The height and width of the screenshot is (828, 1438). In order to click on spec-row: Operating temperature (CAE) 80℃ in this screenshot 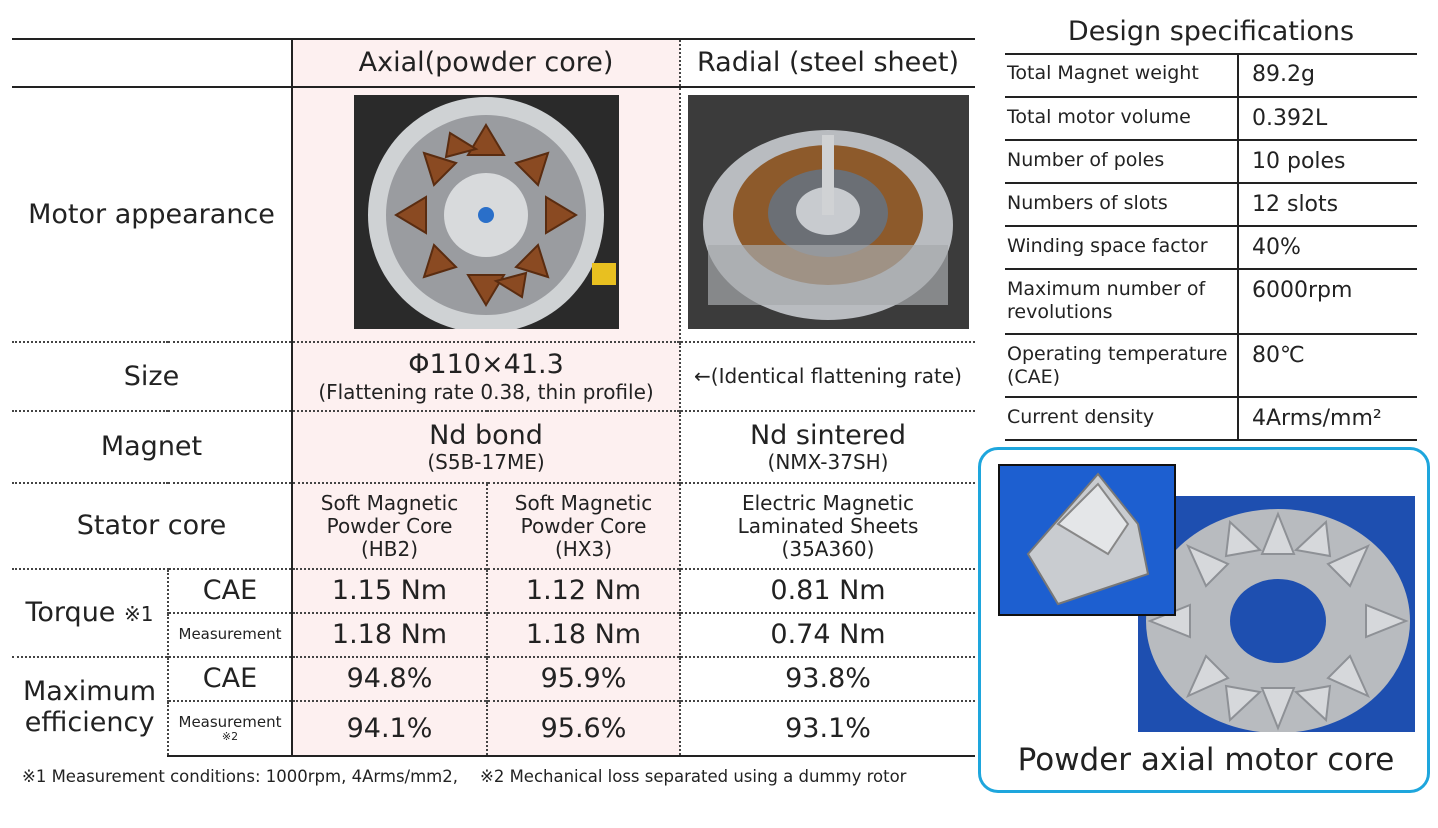, I will do `click(1211, 366)`.